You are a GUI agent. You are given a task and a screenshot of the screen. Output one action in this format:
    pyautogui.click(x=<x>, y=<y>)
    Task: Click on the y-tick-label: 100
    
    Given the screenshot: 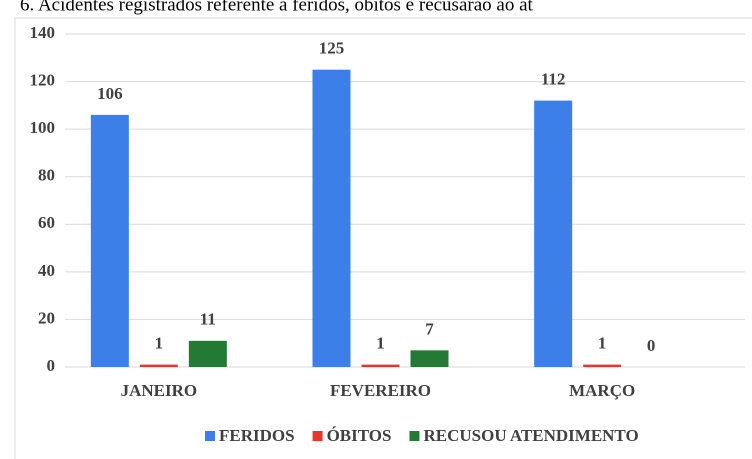 What is the action you would take?
    pyautogui.click(x=43, y=127)
    